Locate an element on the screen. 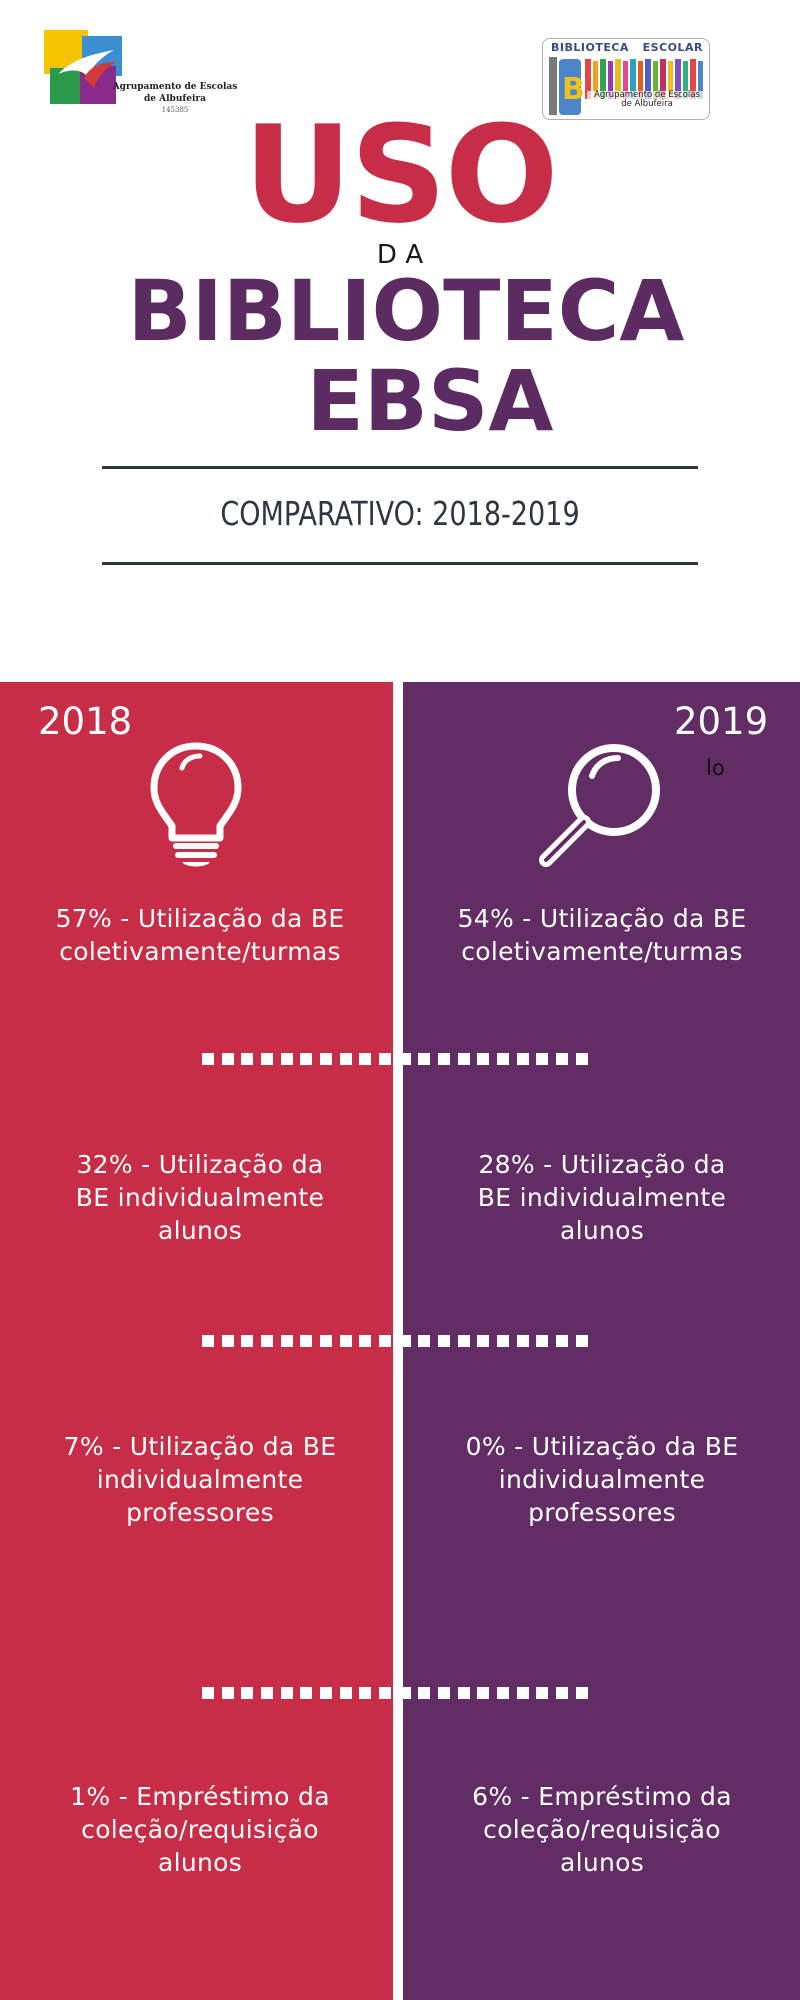 This screenshot has height=2000, width=800. title-uso: USO is located at coordinates (400, 175).